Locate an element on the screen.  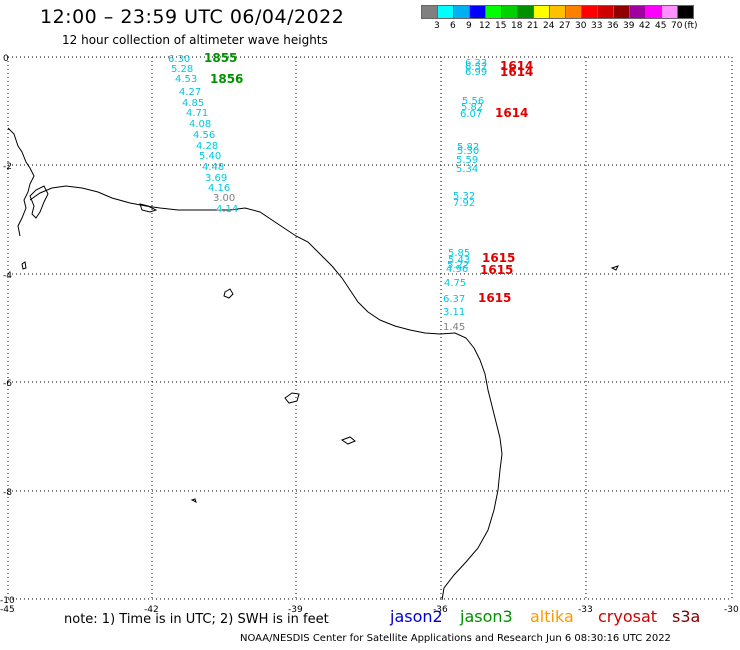
wave-height-label: 5.22 is located at coordinates (458, 265).